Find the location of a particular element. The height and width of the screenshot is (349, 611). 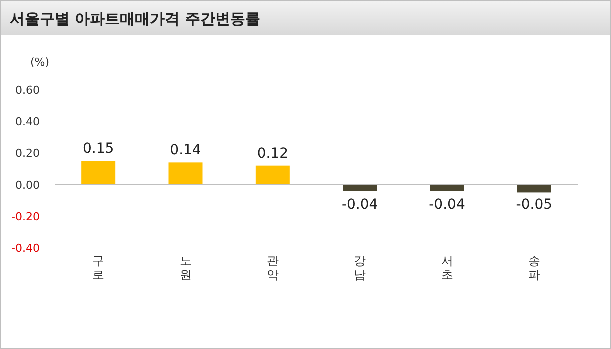

y-tick-label: 0.40 is located at coordinates (28, 122).